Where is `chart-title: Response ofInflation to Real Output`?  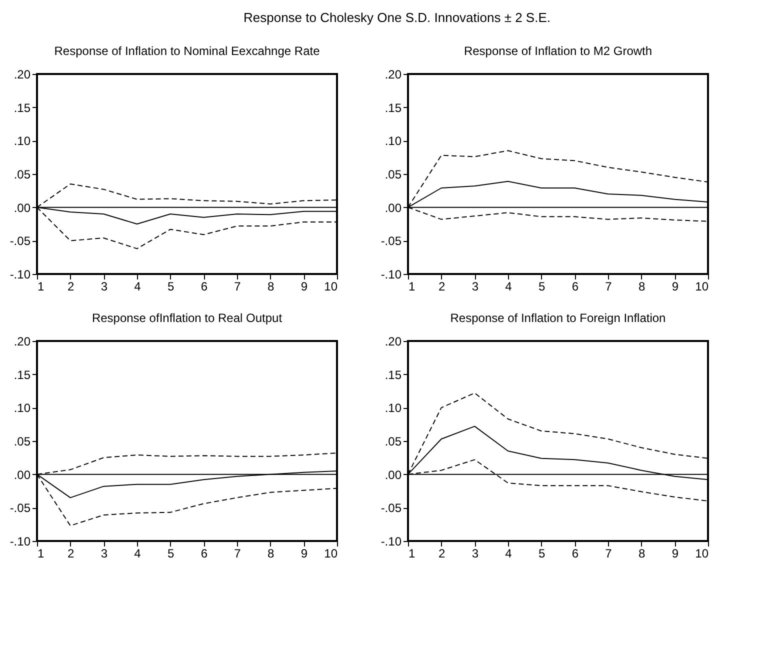
chart-title: Response ofInflation to Real Output is located at coordinates (187, 318).